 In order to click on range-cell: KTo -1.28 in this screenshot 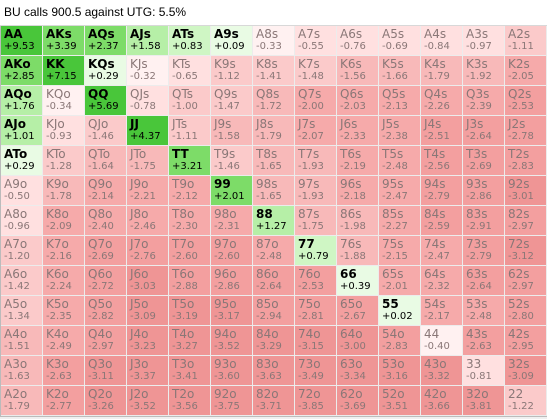, I will do `click(64, 161)`.